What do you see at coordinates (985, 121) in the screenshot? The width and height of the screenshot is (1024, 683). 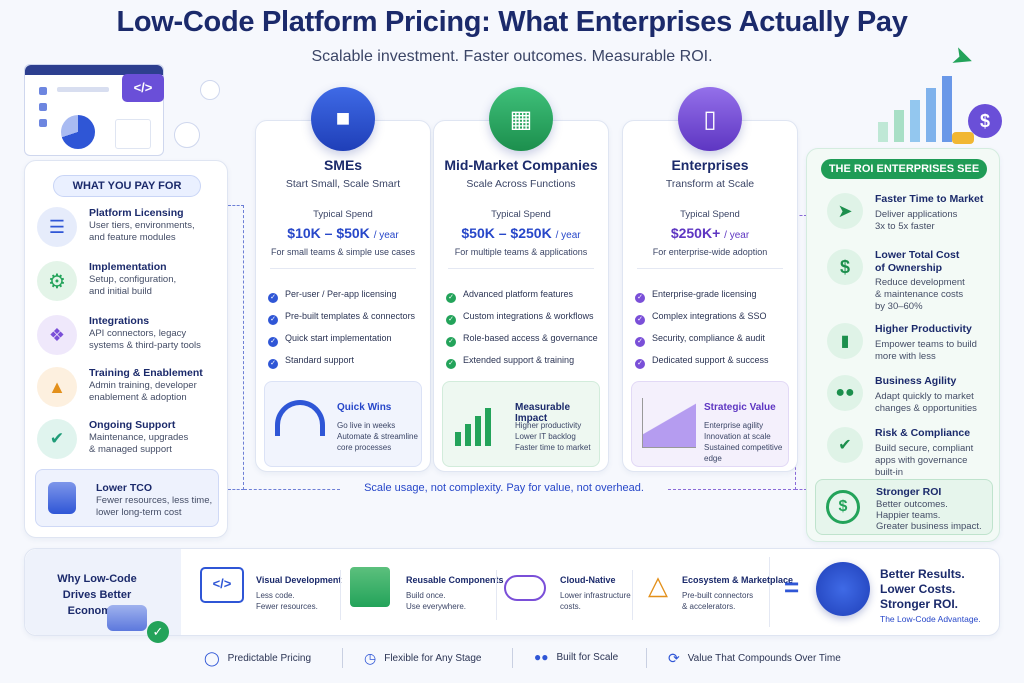 I see `dollar-coin-icon: $` at bounding box center [985, 121].